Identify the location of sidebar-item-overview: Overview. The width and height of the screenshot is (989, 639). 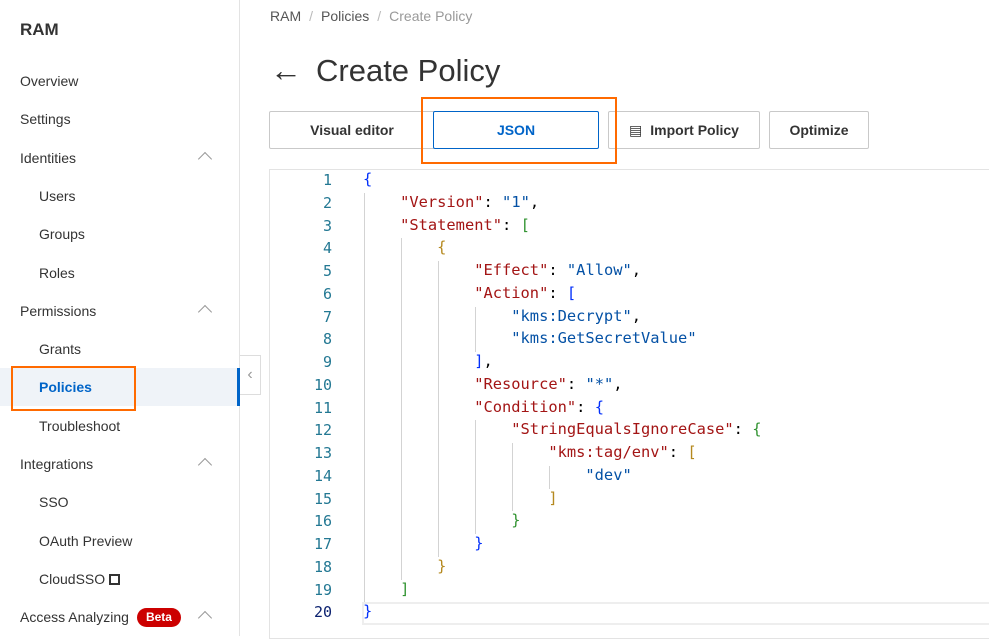
(120, 81).